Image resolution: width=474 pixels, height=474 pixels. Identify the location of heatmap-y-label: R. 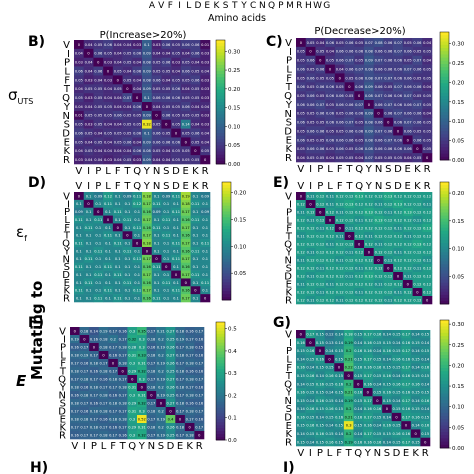
(288, 158).